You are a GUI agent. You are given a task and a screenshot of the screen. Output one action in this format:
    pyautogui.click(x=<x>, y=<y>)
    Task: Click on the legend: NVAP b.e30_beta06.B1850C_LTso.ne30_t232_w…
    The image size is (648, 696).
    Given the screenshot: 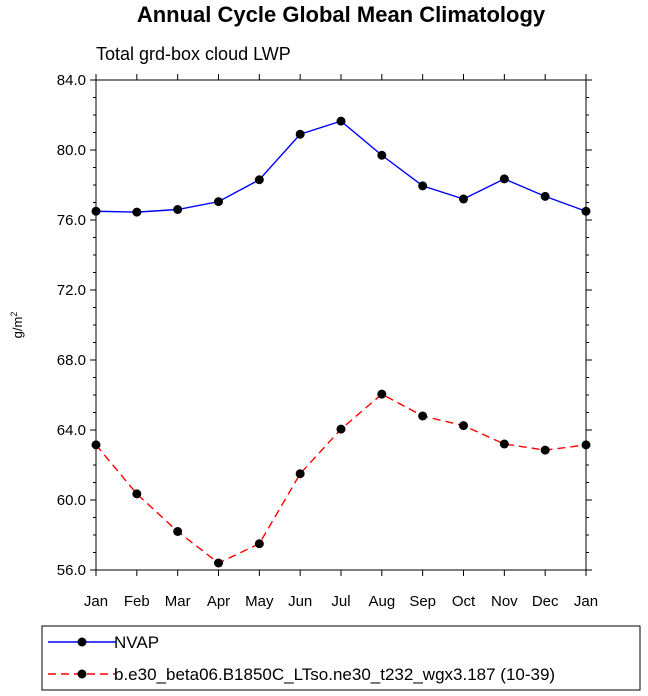 What is the action you would take?
    pyautogui.click(x=341, y=658)
    